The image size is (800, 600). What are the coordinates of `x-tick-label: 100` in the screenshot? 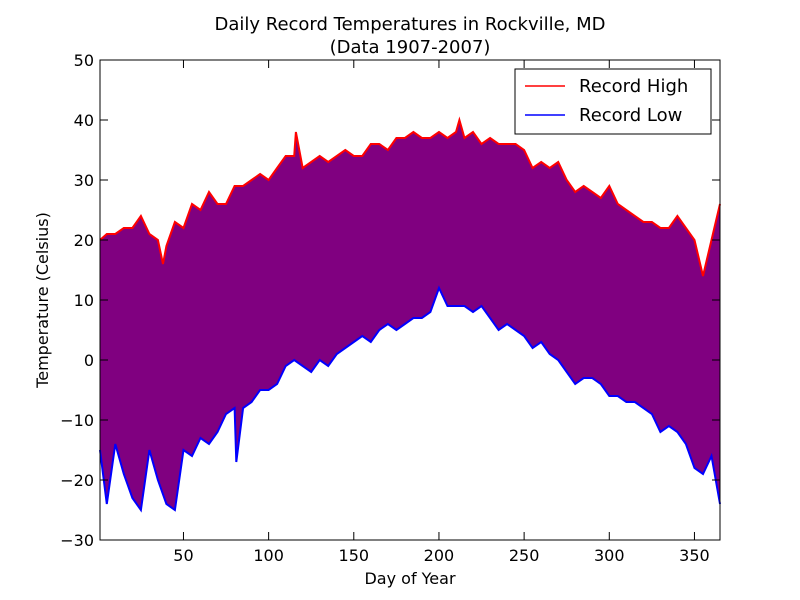 It's located at (268, 555).